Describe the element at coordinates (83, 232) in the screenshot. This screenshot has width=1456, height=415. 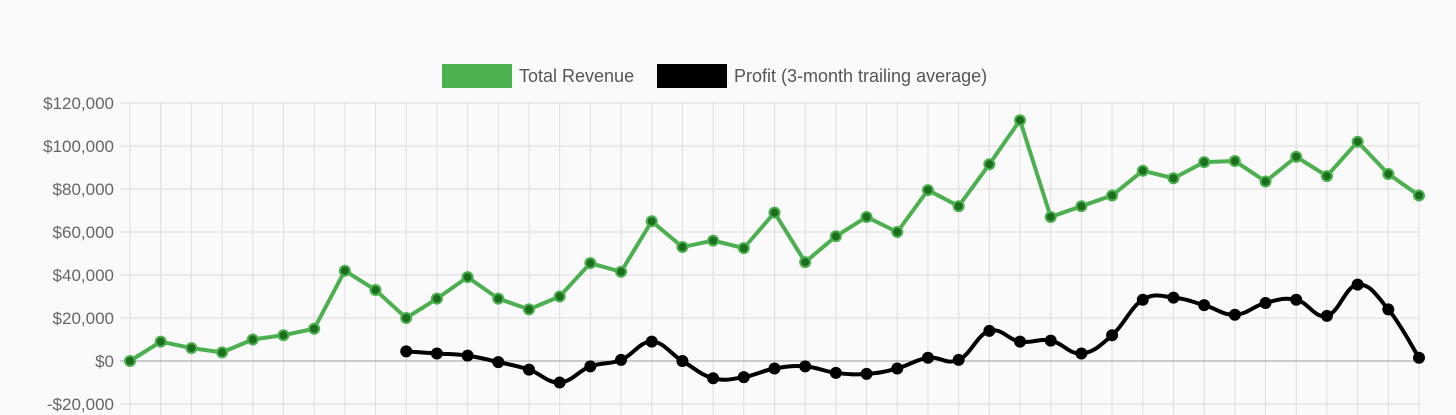
I see `y-tick-label: $60,000` at that location.